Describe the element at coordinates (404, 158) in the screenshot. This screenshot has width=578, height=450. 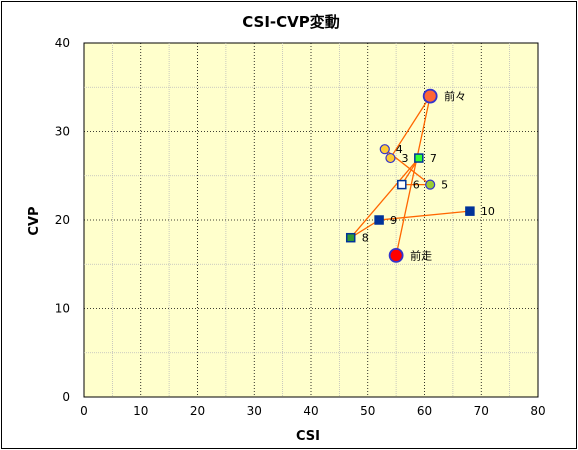
I see `data-point-label: 3` at that location.